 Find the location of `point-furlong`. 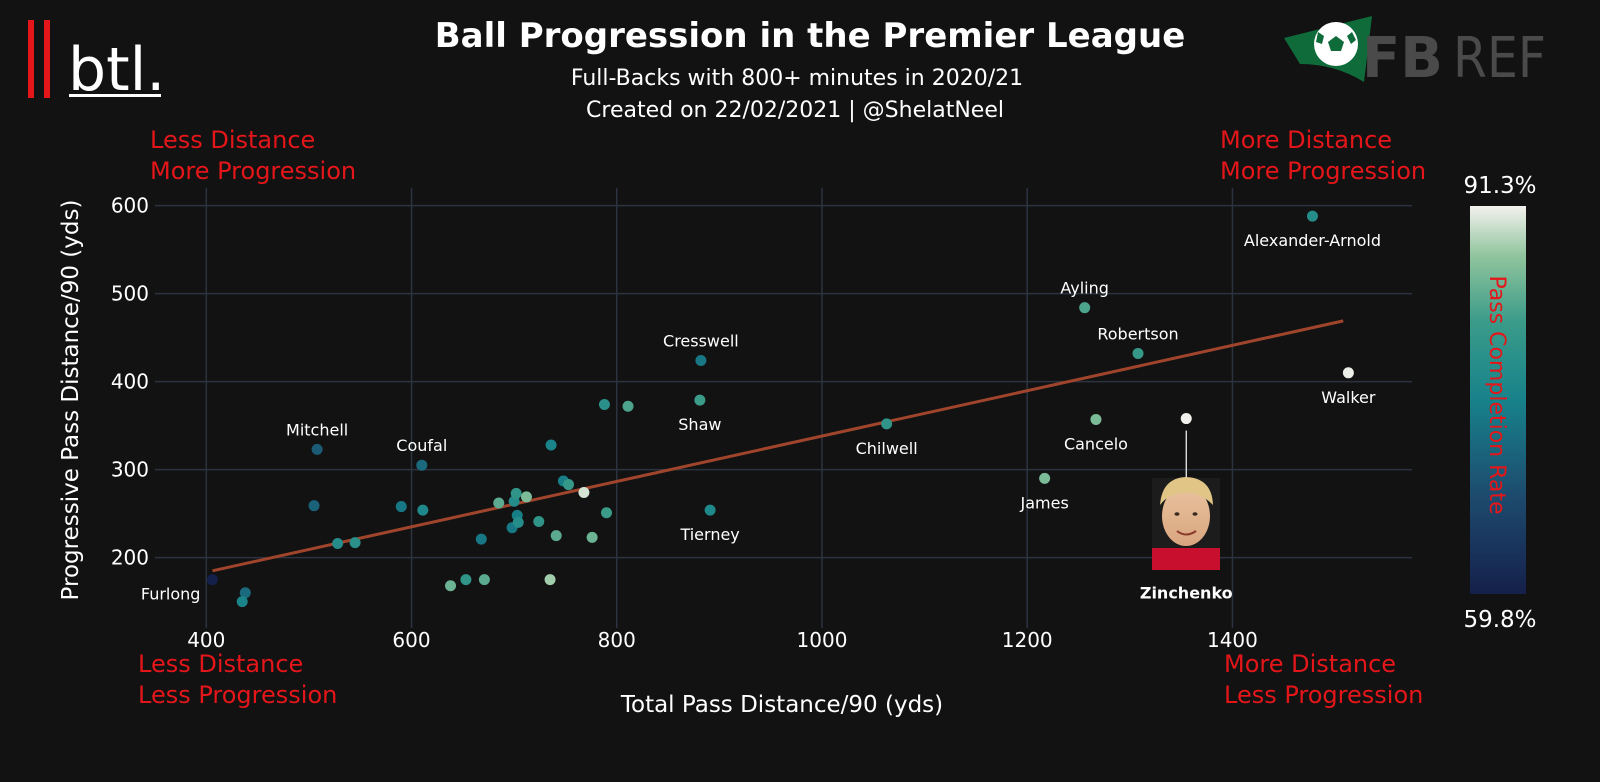

point-furlong is located at coordinates (212, 580).